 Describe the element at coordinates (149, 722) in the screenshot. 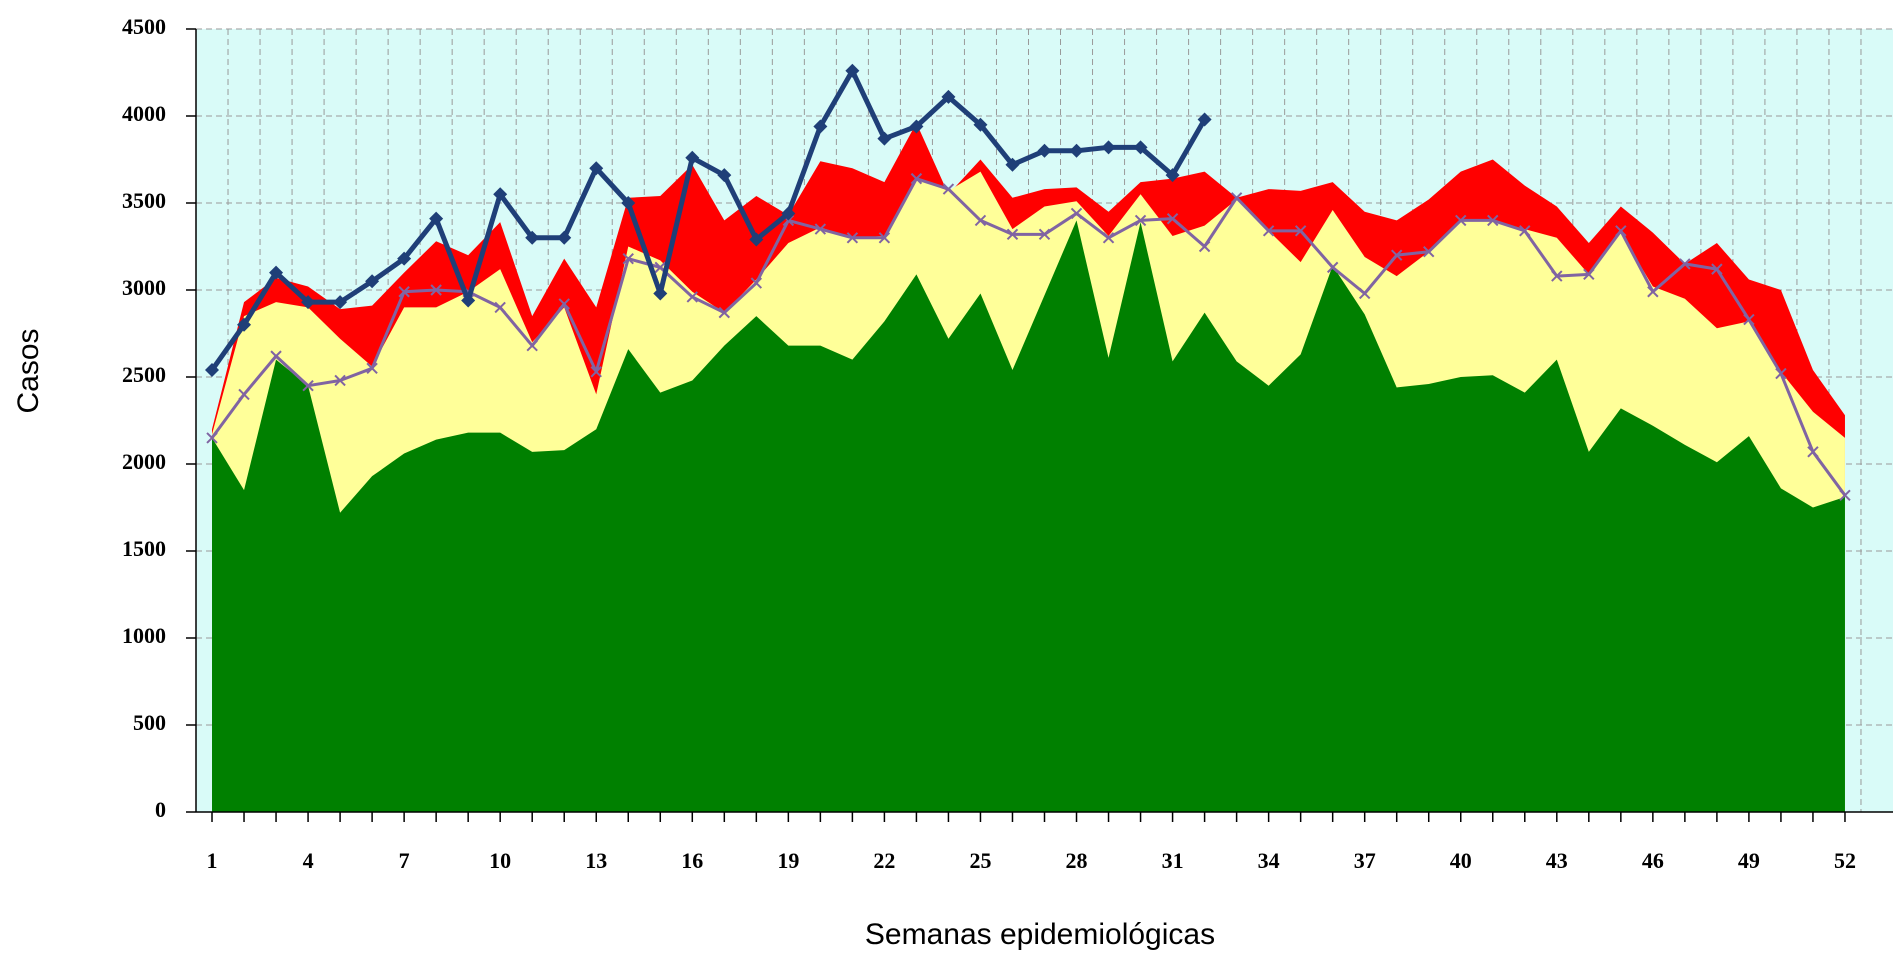

I see `y-tick-label: 500` at that location.